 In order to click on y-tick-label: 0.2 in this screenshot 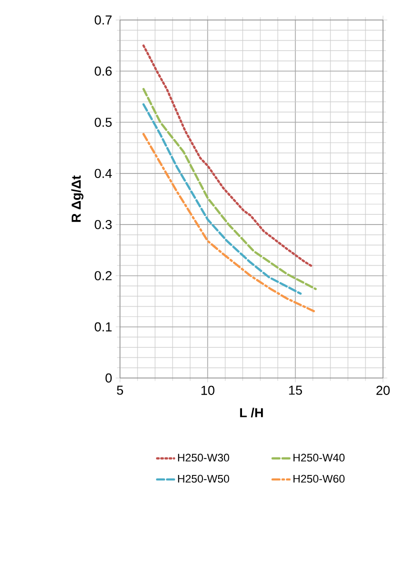, I will do `click(103, 275)`.